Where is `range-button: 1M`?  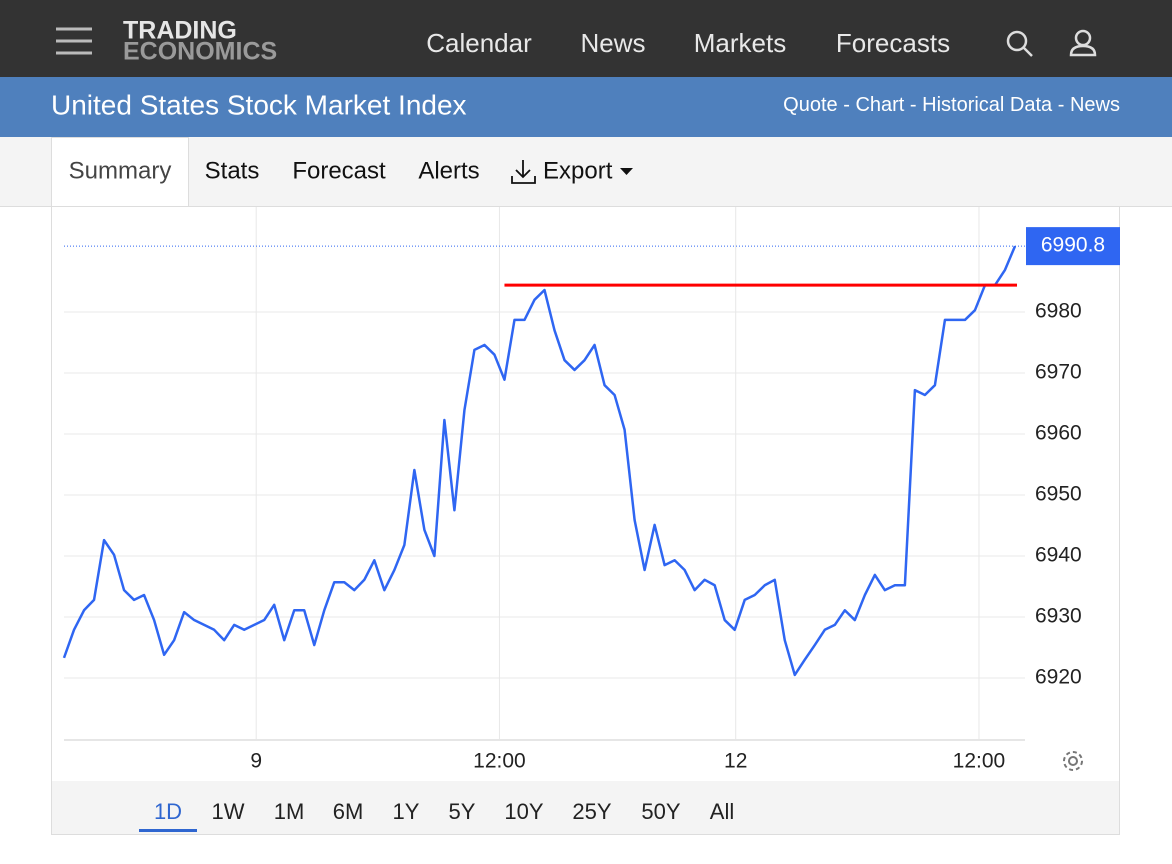
range-button: 1M is located at coordinates (289, 811).